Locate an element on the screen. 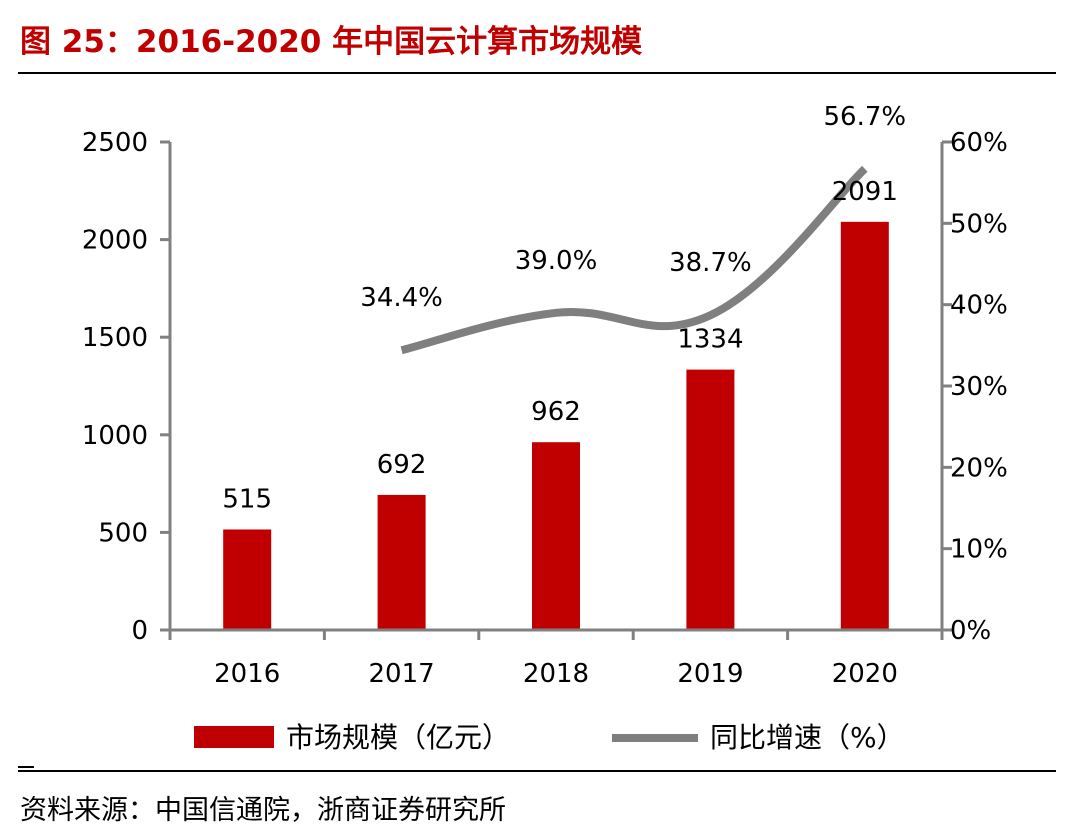 Image resolution: width=1072 pixels, height=834 pixels. y-right-tick-label: 20% is located at coordinates (979, 468).